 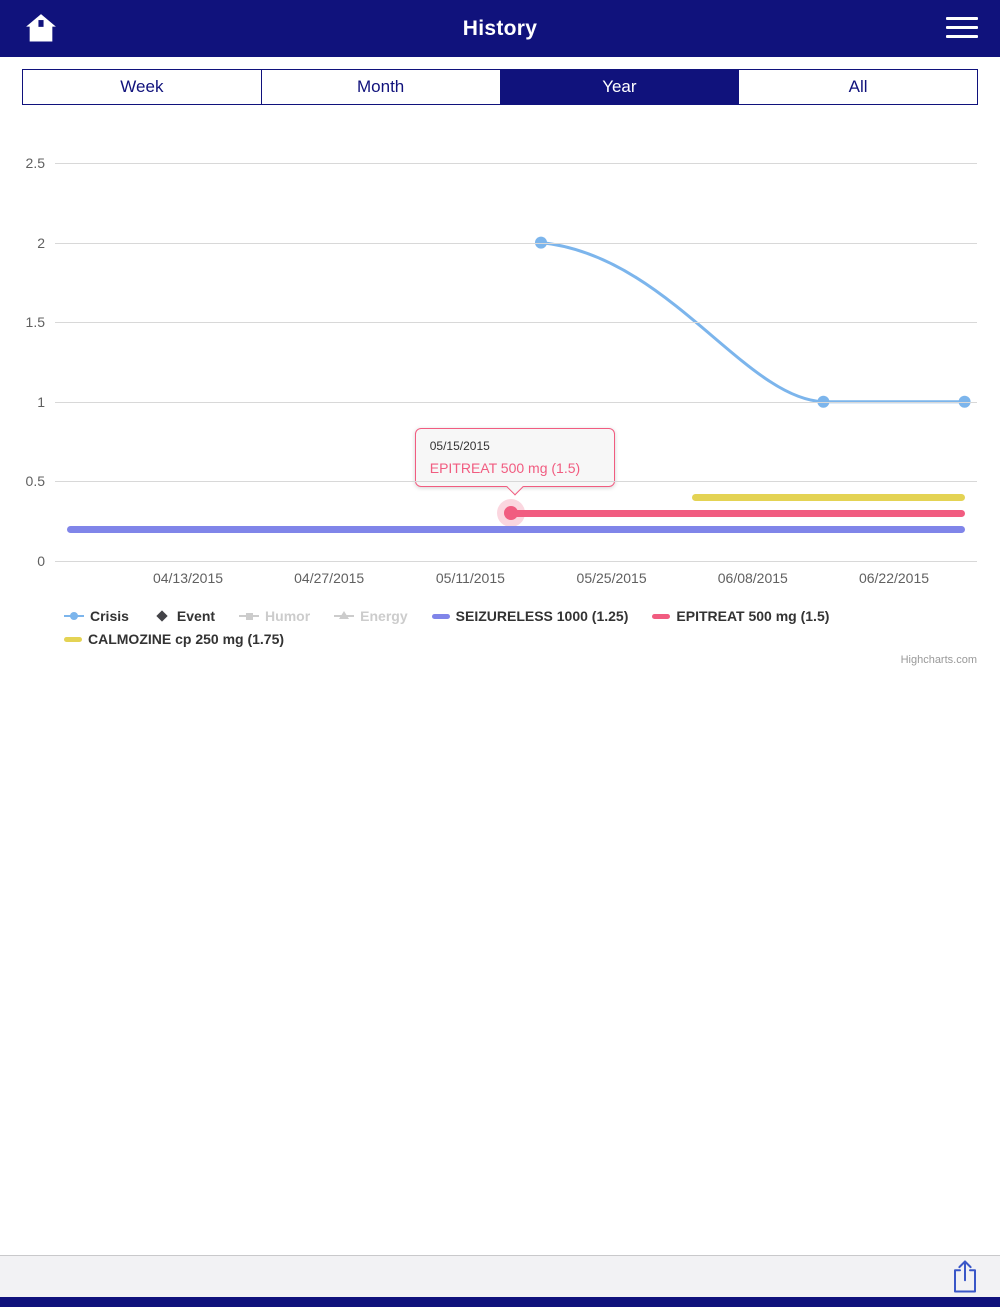 I want to click on menu-button, so click(x=962, y=27).